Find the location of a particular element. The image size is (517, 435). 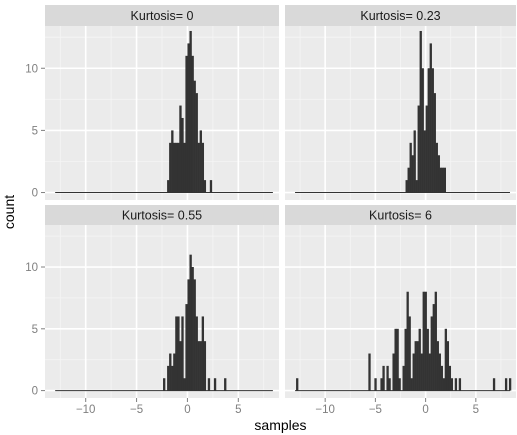

facet-title: Kurtosis= 0.55 is located at coordinates (162, 216).